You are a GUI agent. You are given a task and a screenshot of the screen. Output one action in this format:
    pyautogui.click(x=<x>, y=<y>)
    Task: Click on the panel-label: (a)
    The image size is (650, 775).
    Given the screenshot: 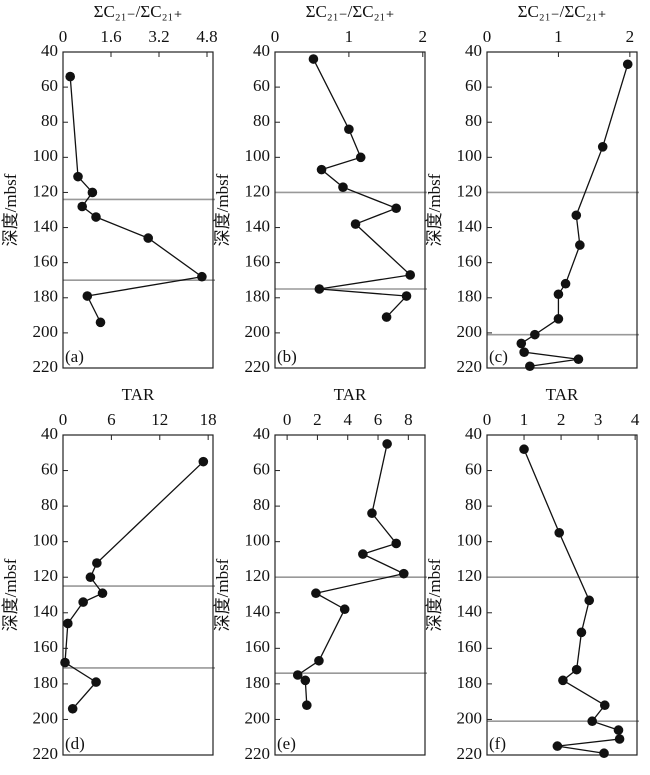 What is the action you would take?
    pyautogui.click(x=74, y=356)
    